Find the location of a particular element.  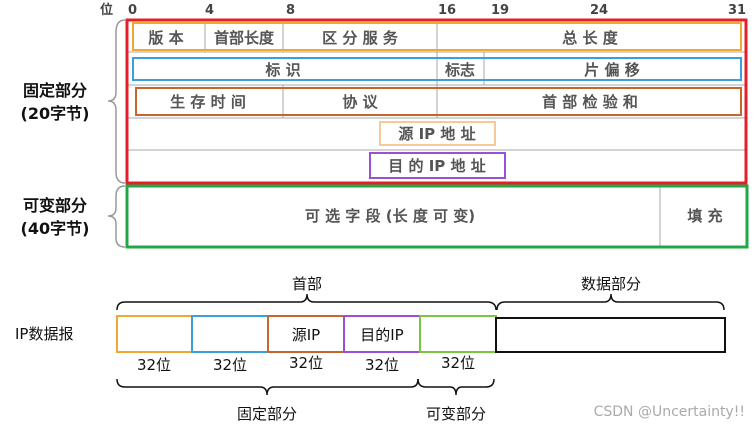

bit-axis-label: 位 is located at coordinates (106, 10).